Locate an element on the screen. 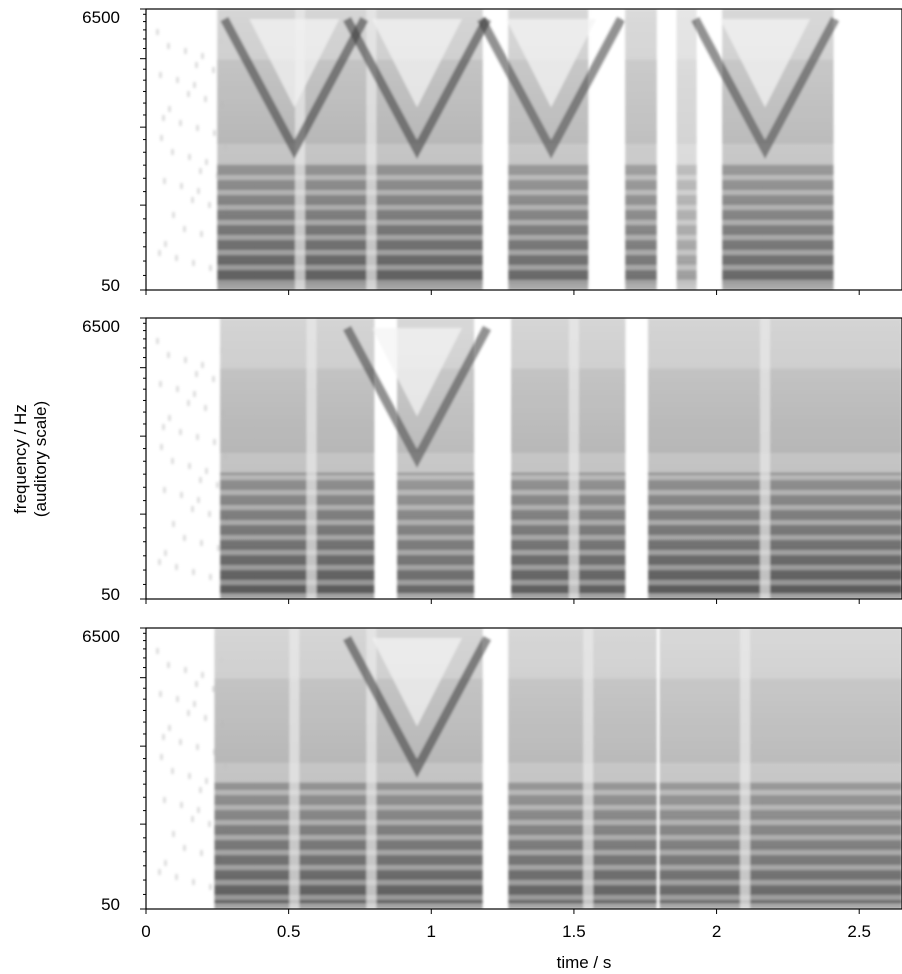 The image size is (902, 974). y-axis-title-line2: (auditory scale) is located at coordinates (40, 459).